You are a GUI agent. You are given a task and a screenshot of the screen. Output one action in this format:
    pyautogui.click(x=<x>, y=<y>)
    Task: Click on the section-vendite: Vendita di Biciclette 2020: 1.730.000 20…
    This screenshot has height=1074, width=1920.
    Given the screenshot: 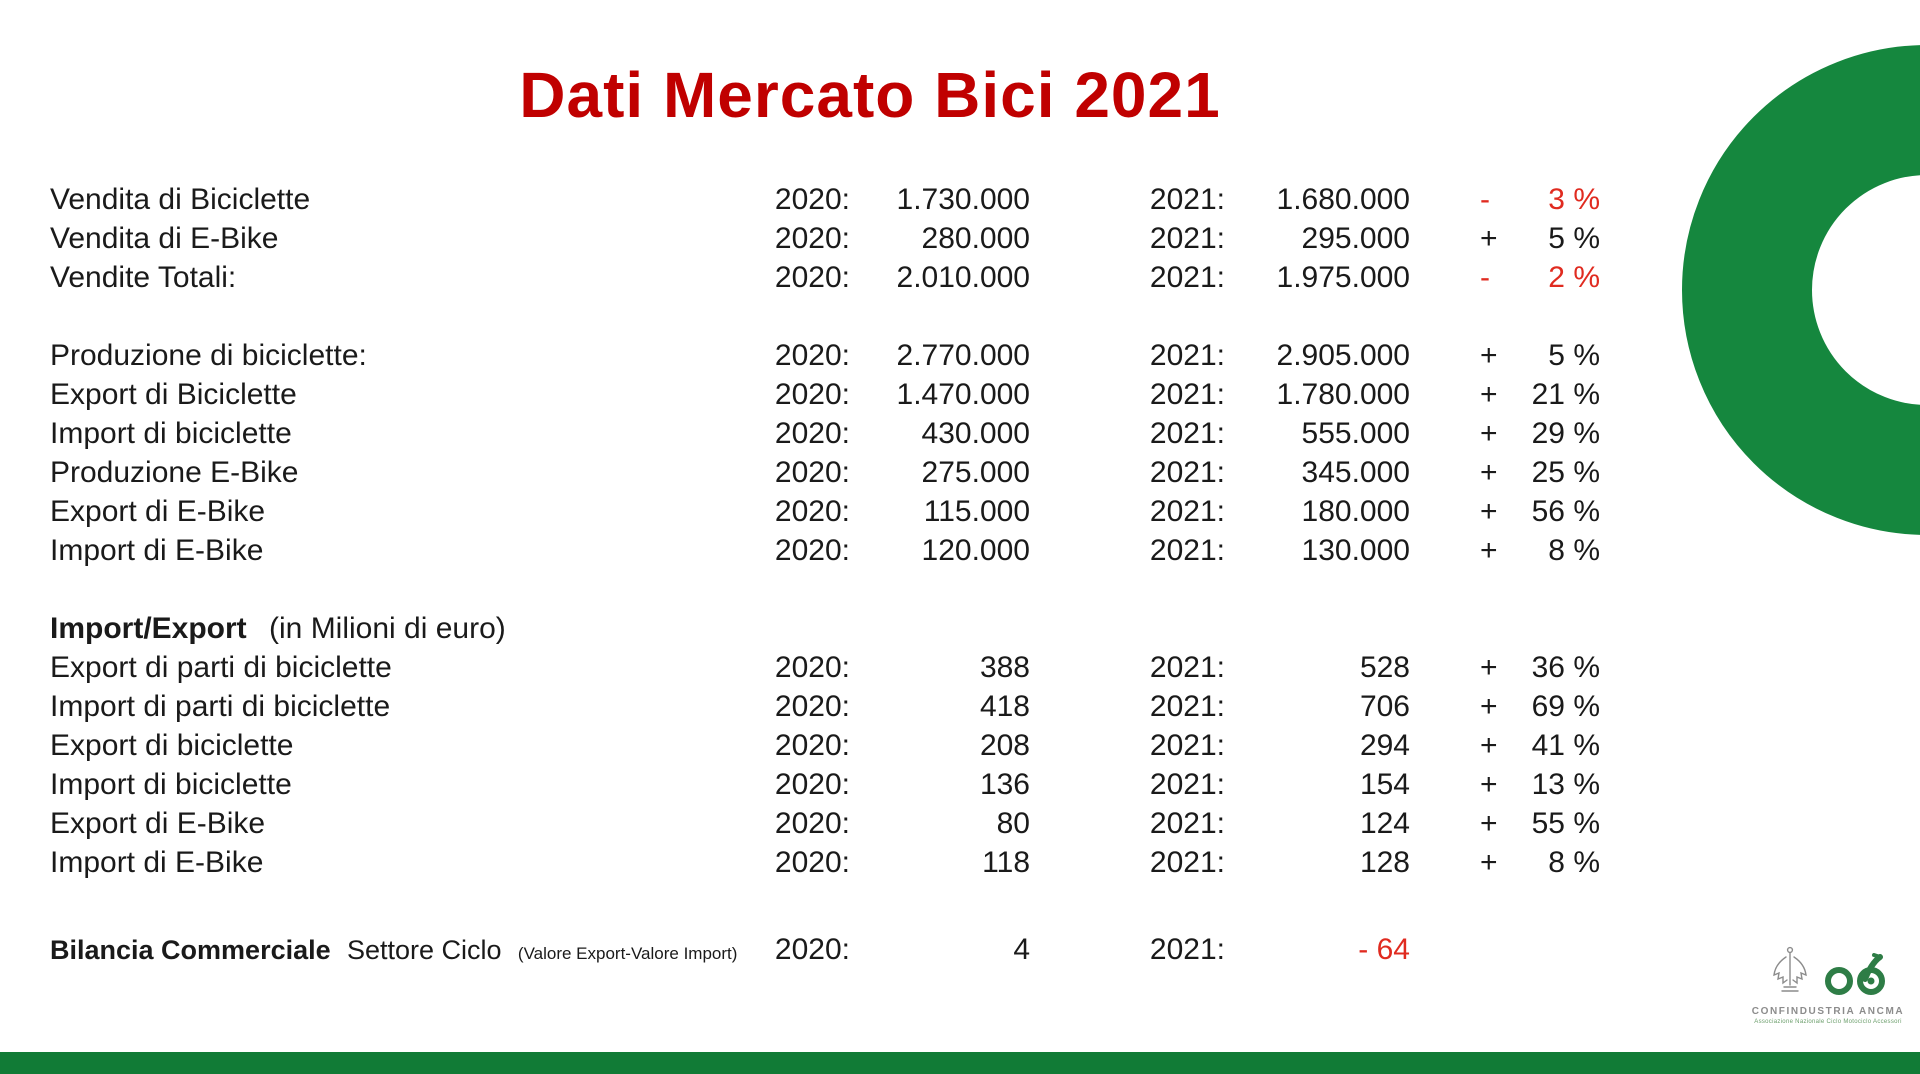 What is the action you would take?
    pyautogui.click(x=825, y=238)
    